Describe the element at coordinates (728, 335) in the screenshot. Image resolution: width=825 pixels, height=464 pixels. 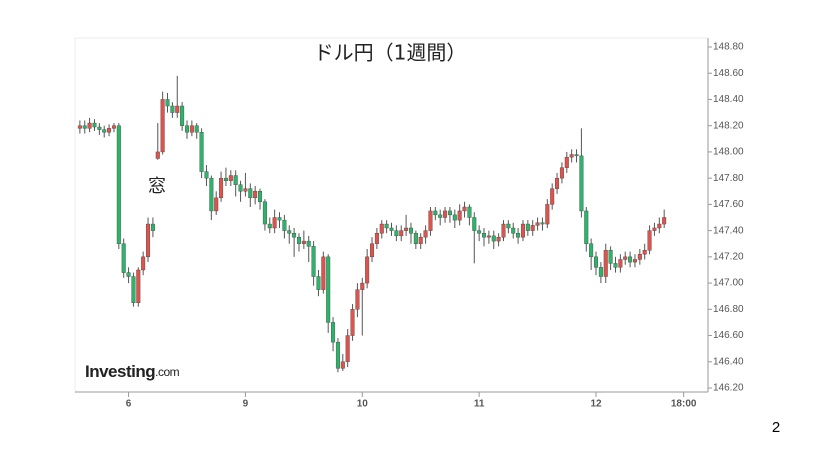
I see `y-tick-label: 146.60` at that location.